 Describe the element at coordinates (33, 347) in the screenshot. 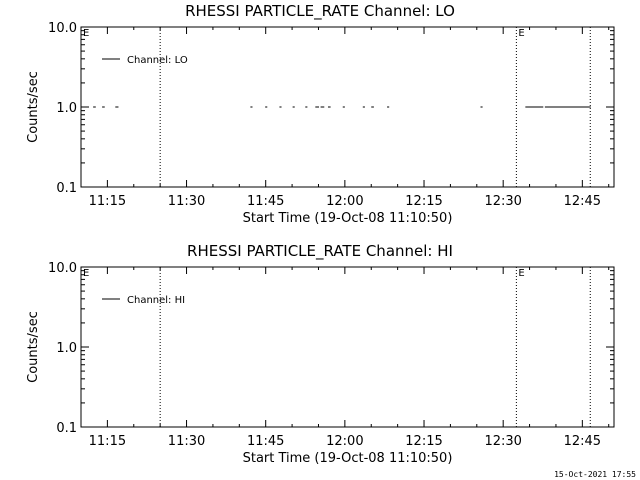

I see `hi-y-axis-label: Counts/sec` at that location.